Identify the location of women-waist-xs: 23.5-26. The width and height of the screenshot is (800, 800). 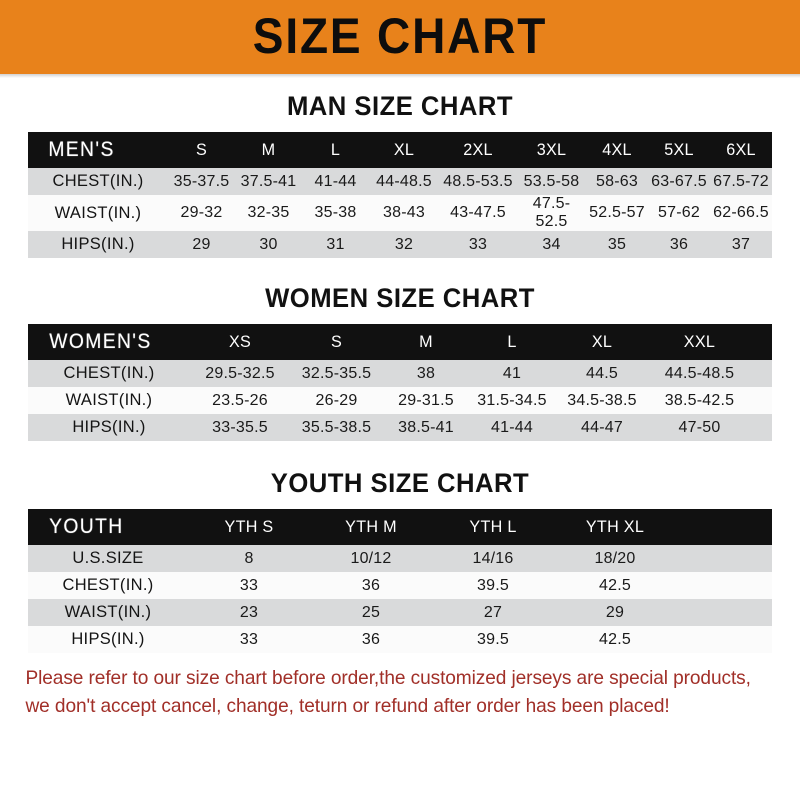
(240, 400).